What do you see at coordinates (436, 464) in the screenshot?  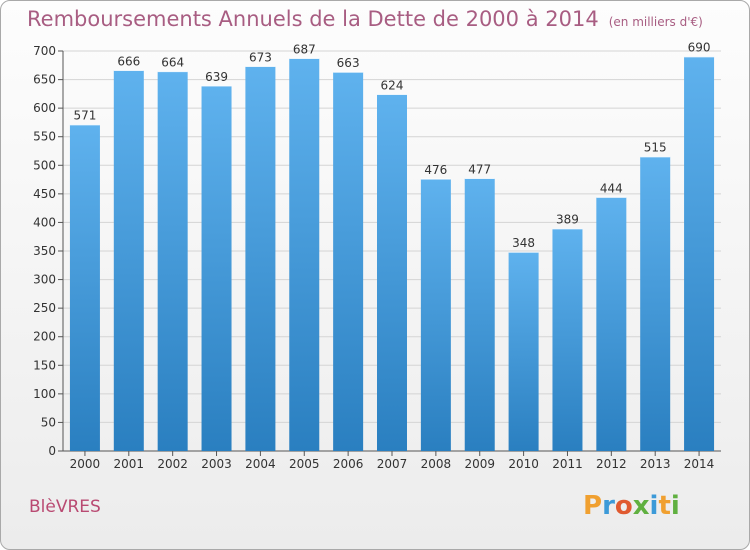 I see `x-tick-label: 2008` at bounding box center [436, 464].